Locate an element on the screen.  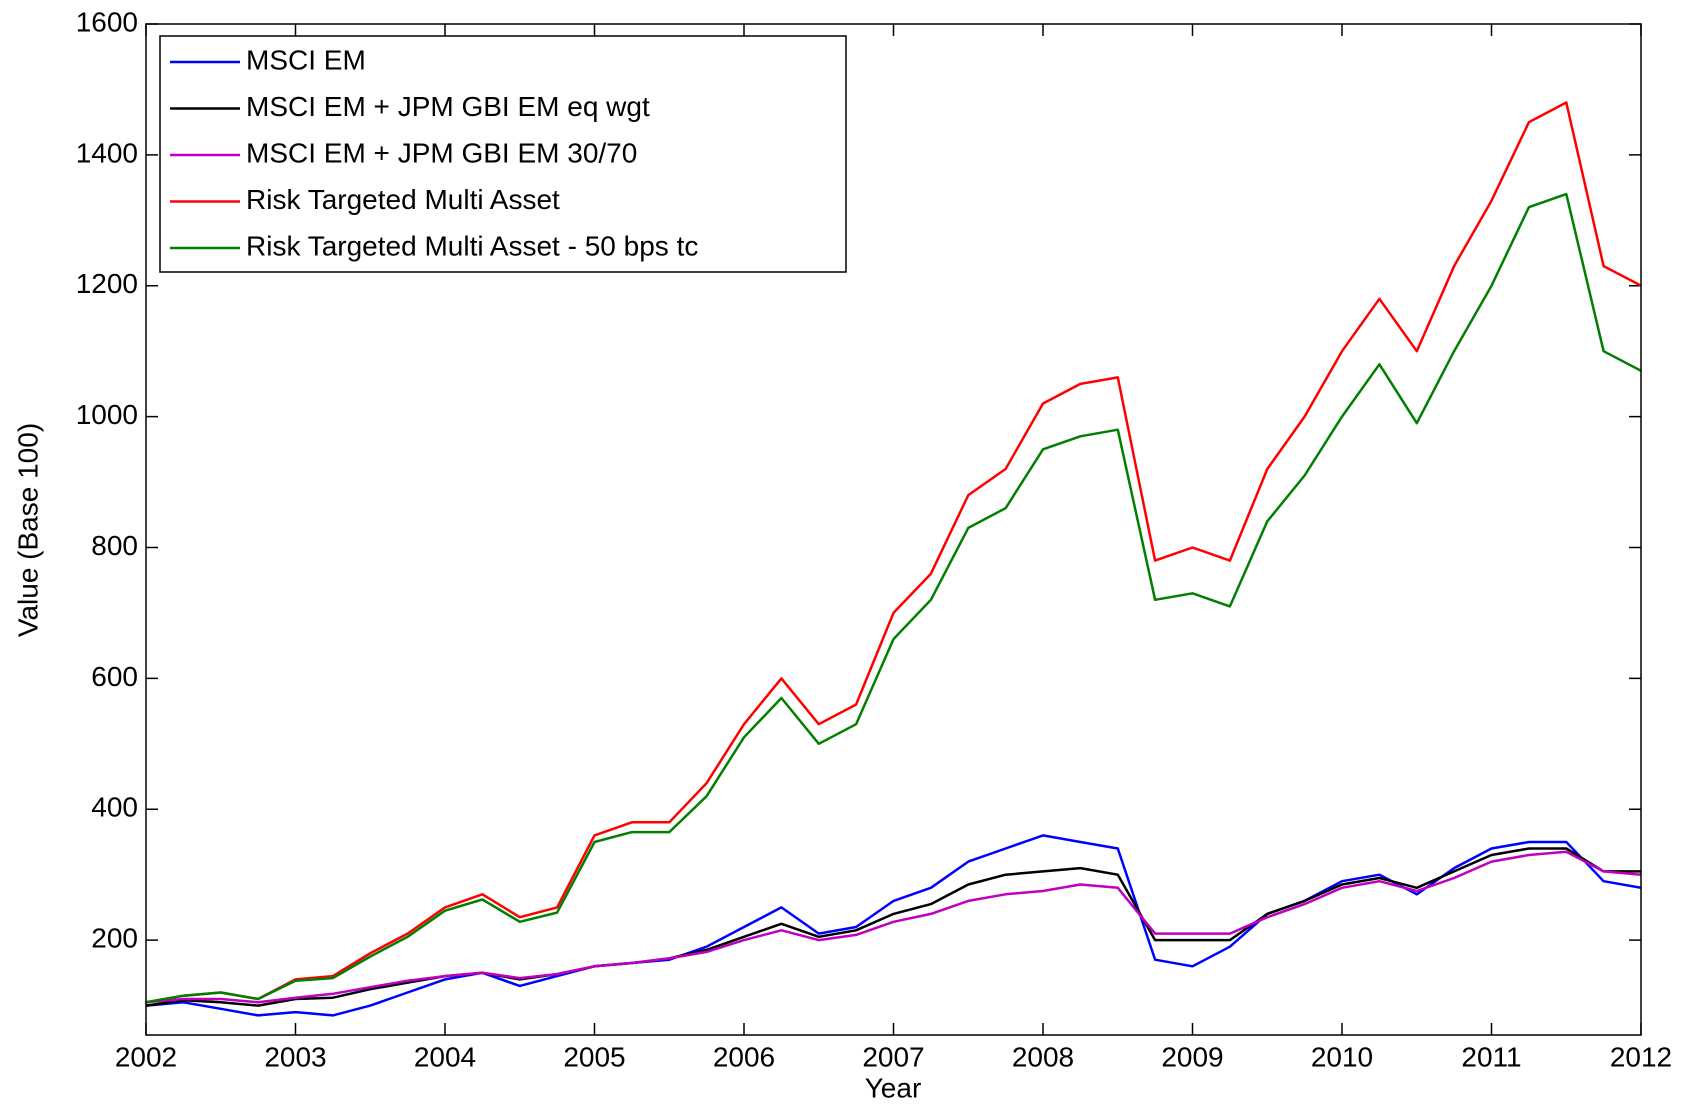
x-tick-label: 2011 is located at coordinates (1491, 1056).